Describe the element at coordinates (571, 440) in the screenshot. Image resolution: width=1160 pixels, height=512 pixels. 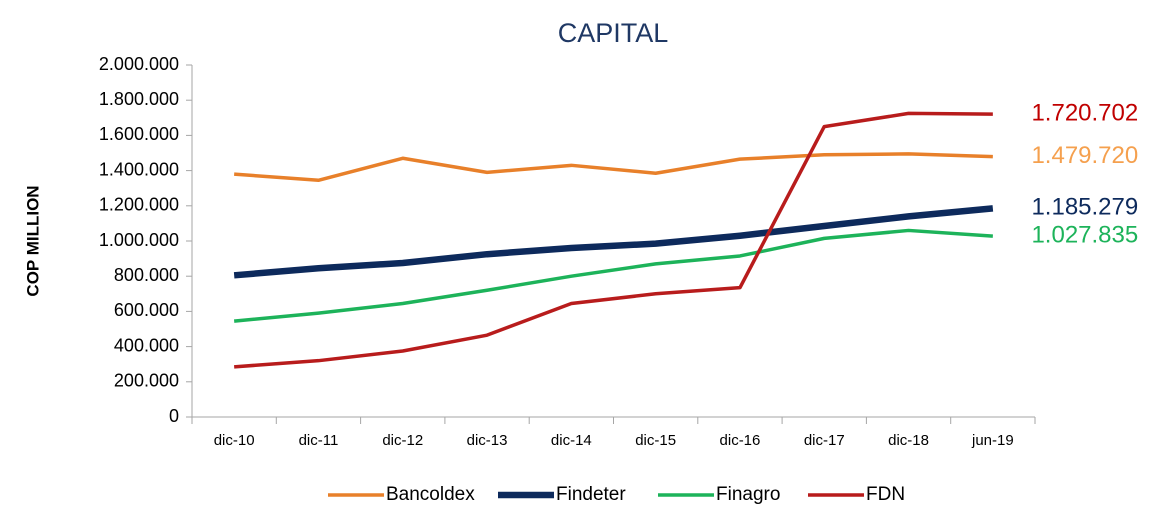
I see `x-tick-label: dic-14` at that location.